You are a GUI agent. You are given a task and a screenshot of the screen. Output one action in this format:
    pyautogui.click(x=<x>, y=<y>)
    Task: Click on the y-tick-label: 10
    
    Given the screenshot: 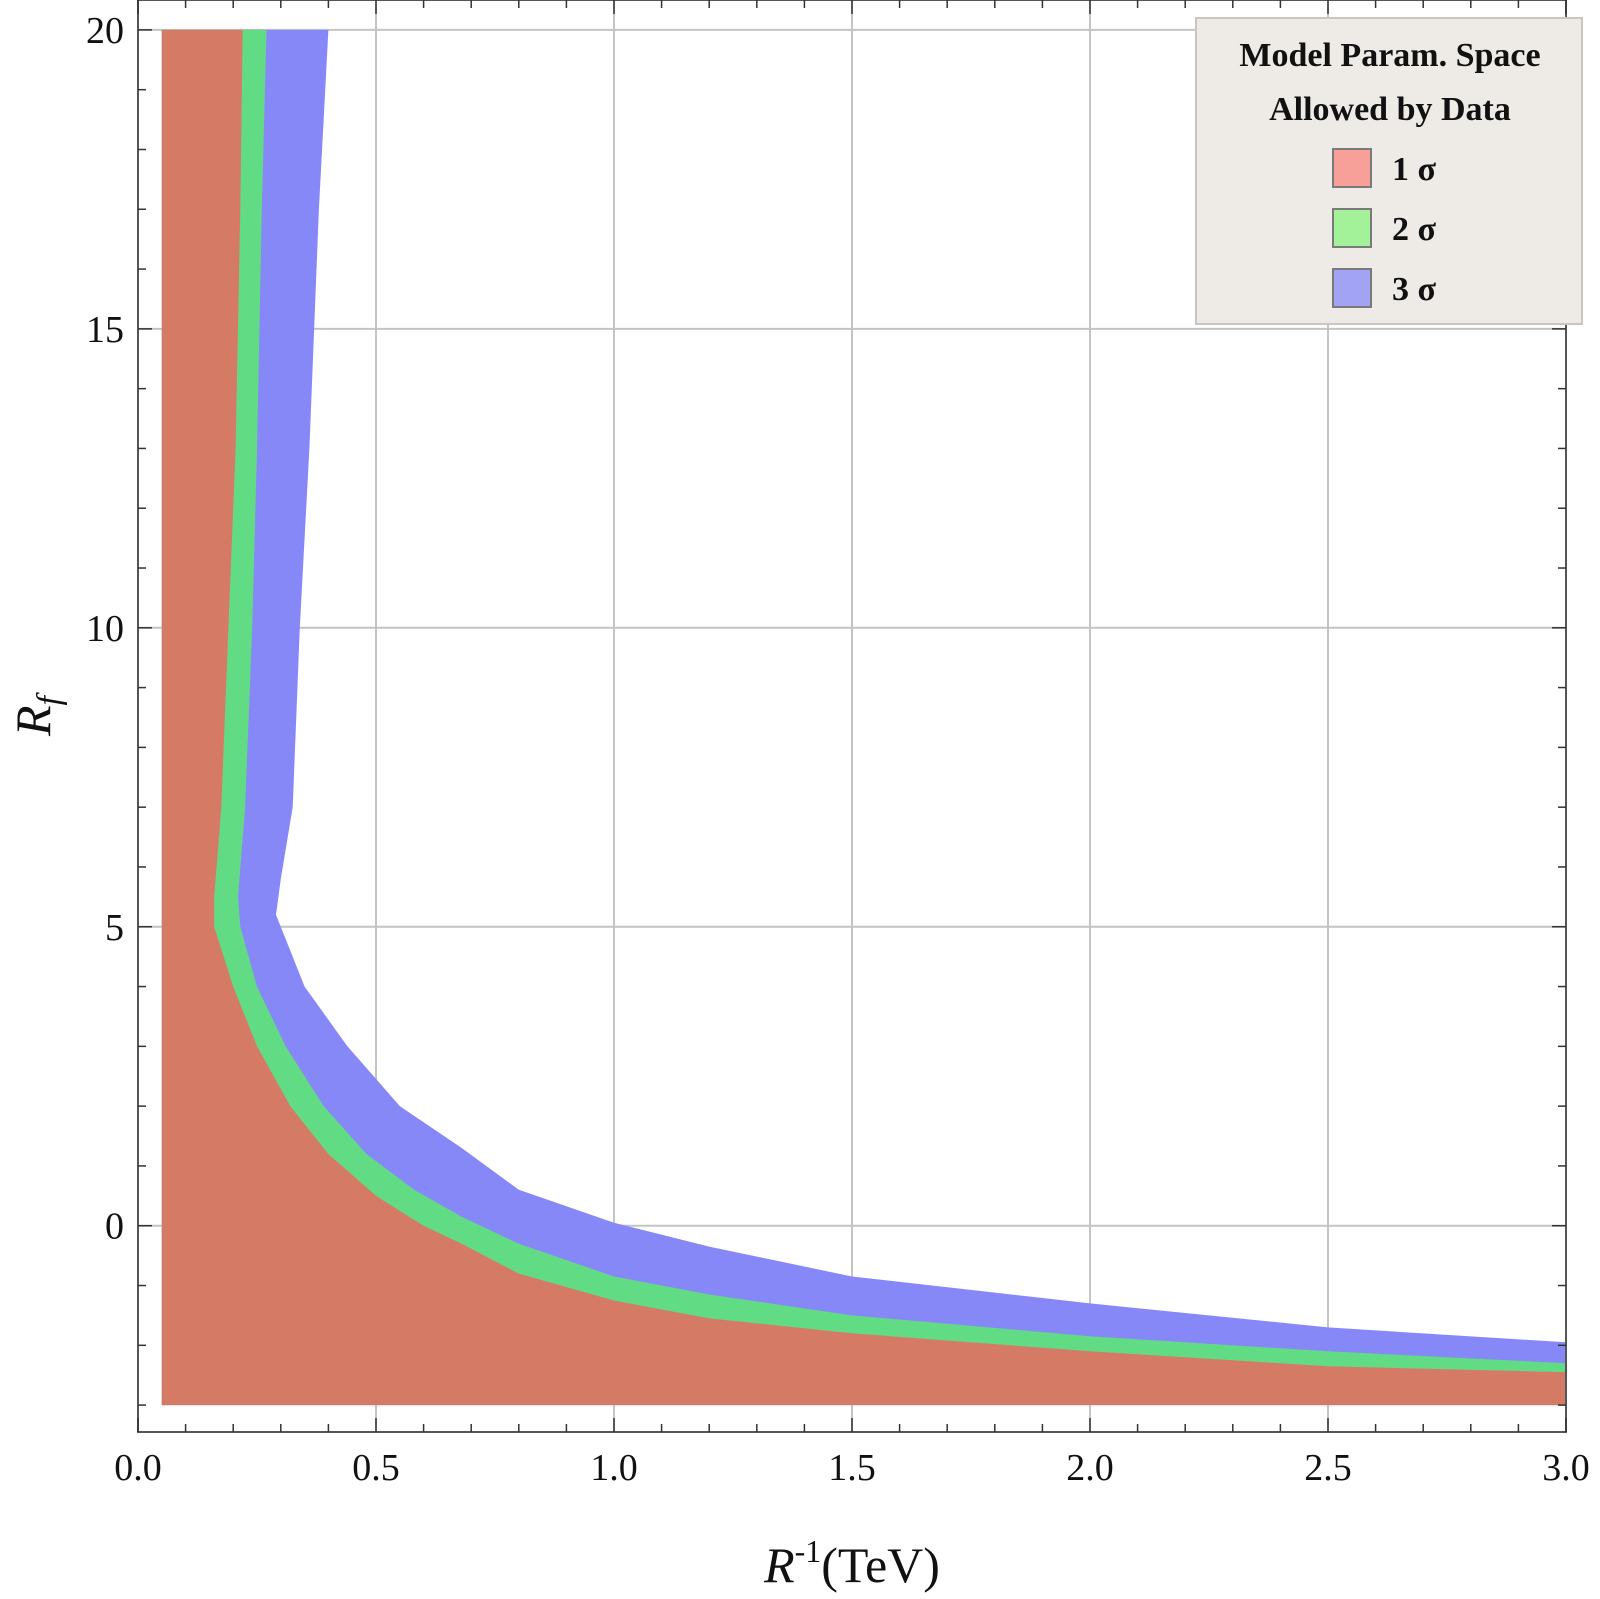 What is the action you would take?
    pyautogui.click(x=105, y=629)
    